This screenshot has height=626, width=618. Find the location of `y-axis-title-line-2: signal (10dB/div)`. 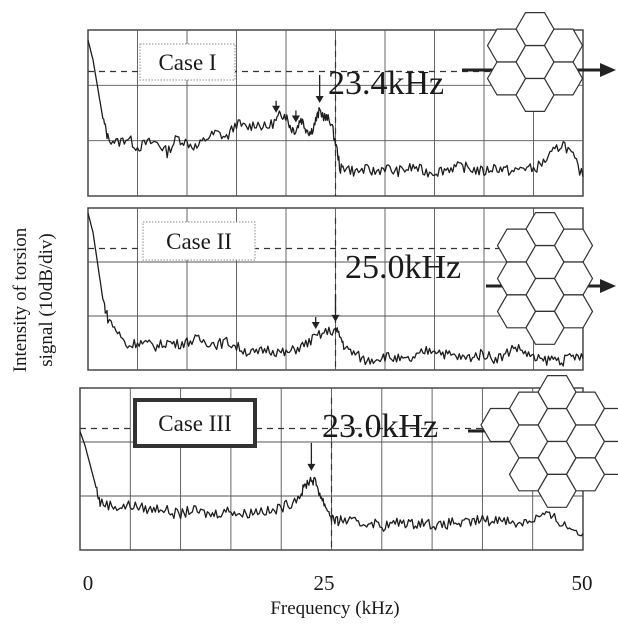

y-axis-title-line-2: signal (10dB/div) is located at coordinates (46, 300).